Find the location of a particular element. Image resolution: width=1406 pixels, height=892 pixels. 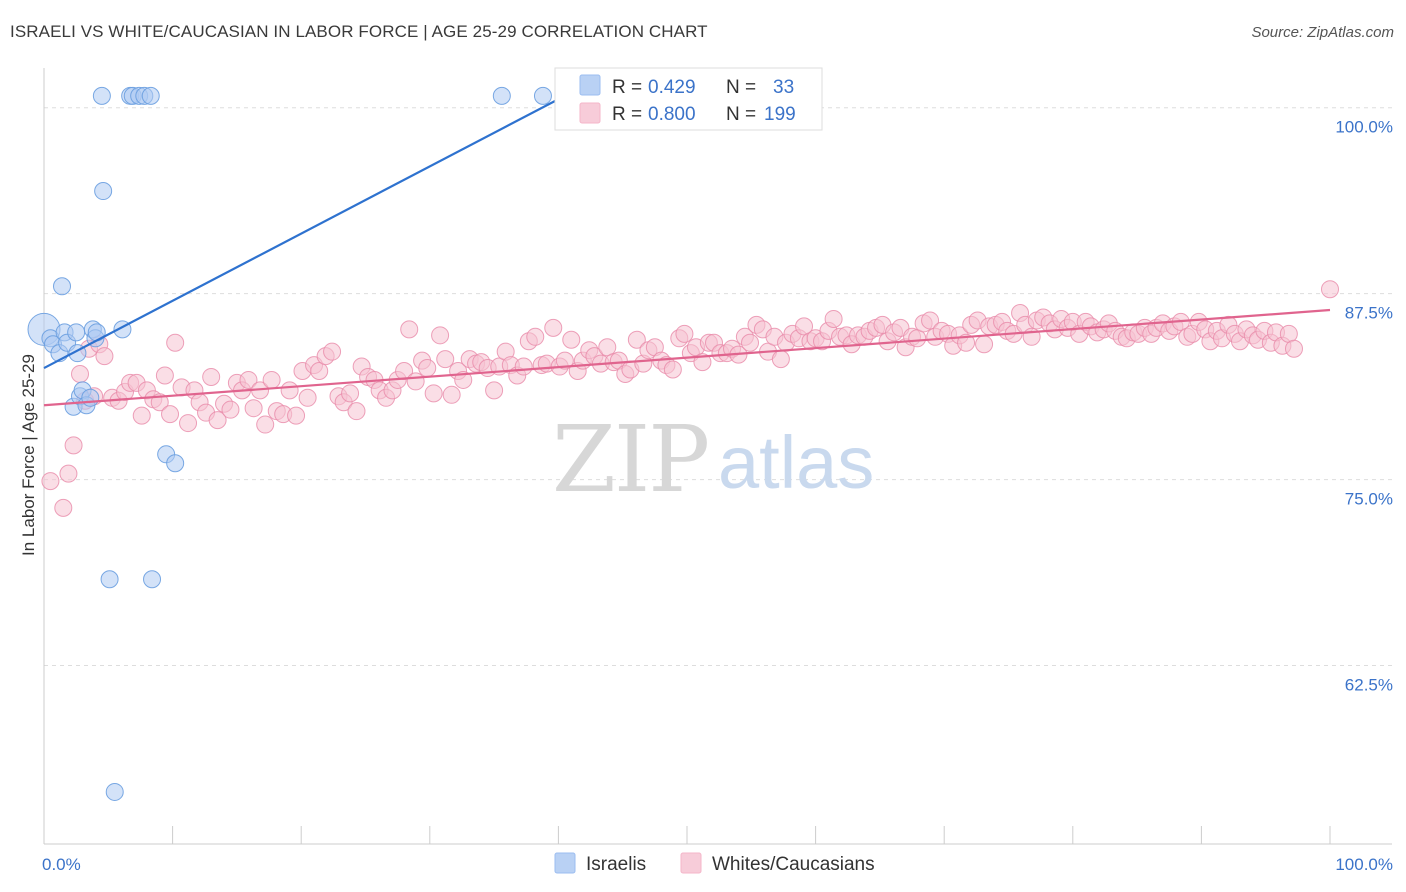

legend-top: R = 0.429 N = 33 R = 0.800 N = 199 is located at coordinates (688, 99).